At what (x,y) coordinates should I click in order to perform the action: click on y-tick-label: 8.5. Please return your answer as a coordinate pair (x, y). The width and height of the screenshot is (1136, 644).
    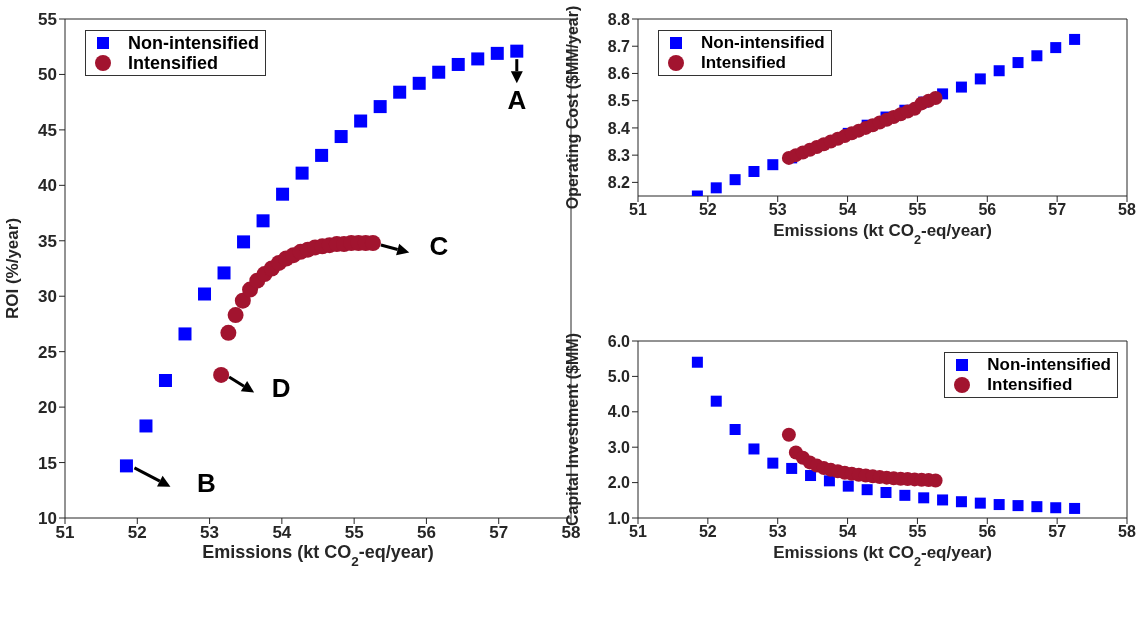
    Looking at the image, I should click on (619, 101).